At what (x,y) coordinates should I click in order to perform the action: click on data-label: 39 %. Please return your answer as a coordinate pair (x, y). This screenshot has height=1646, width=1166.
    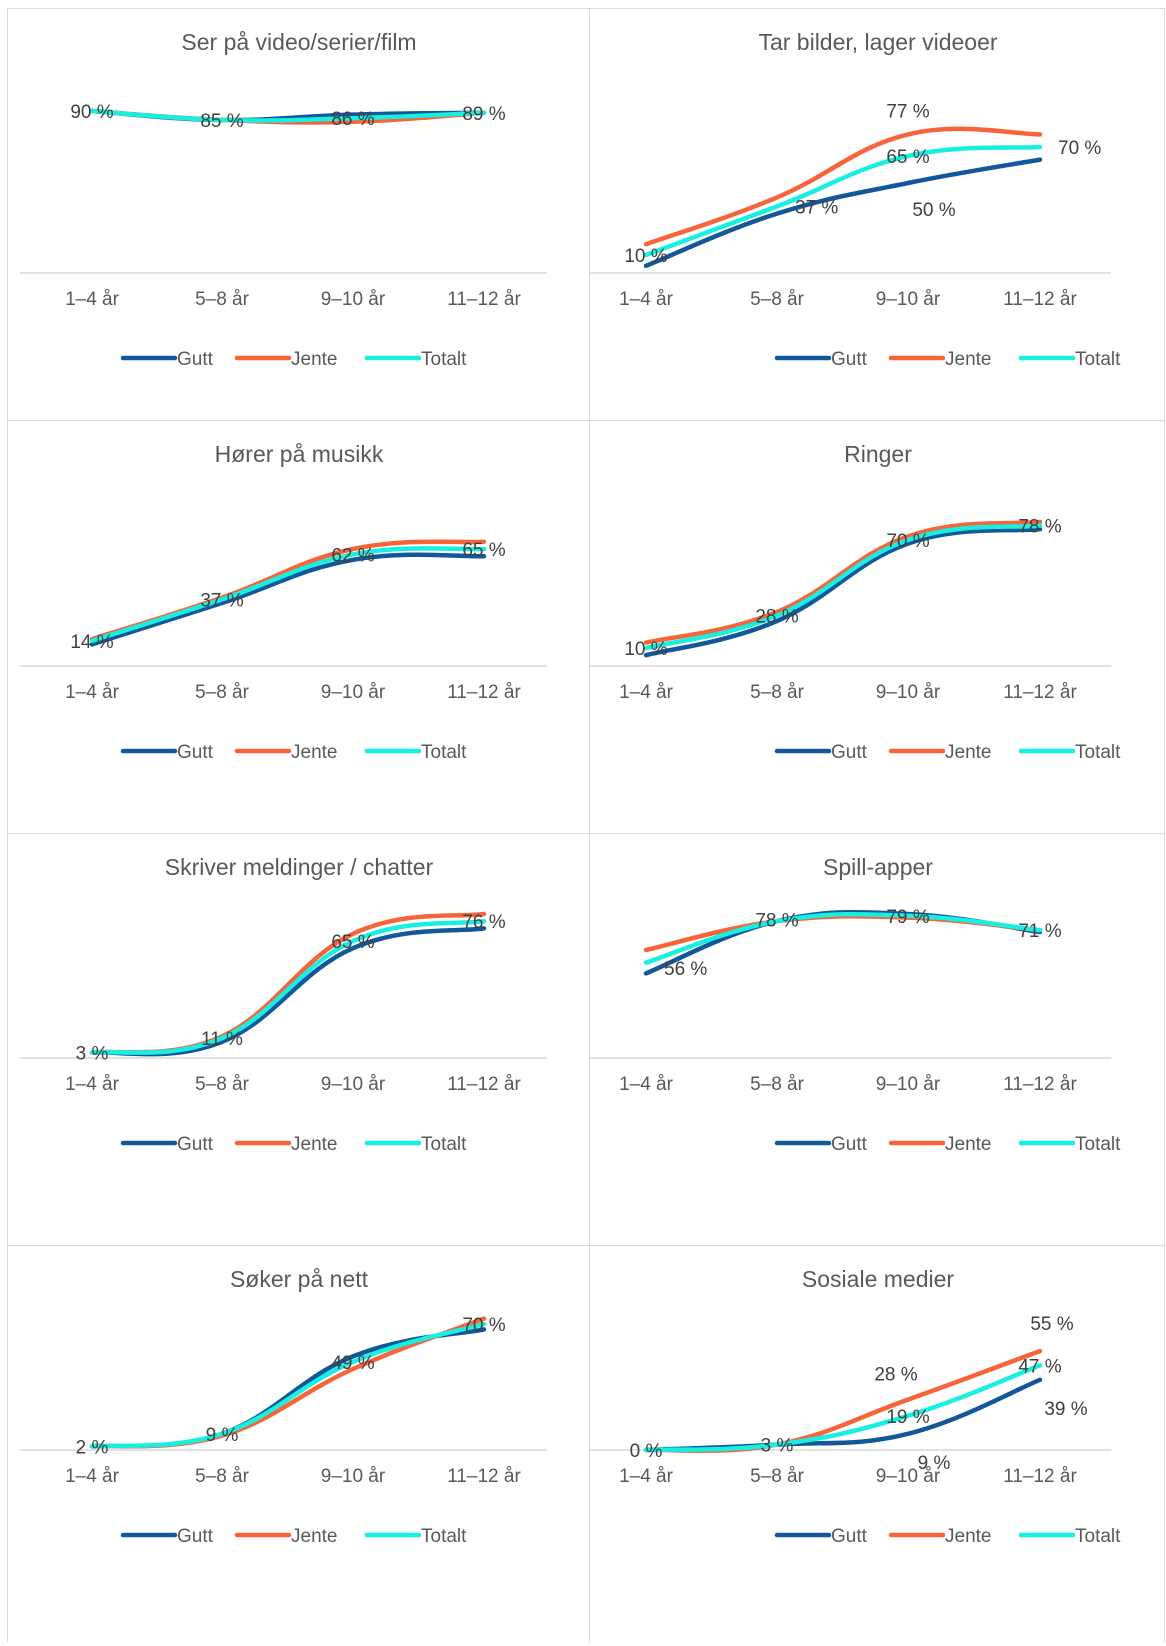
    Looking at the image, I should click on (1065, 1409).